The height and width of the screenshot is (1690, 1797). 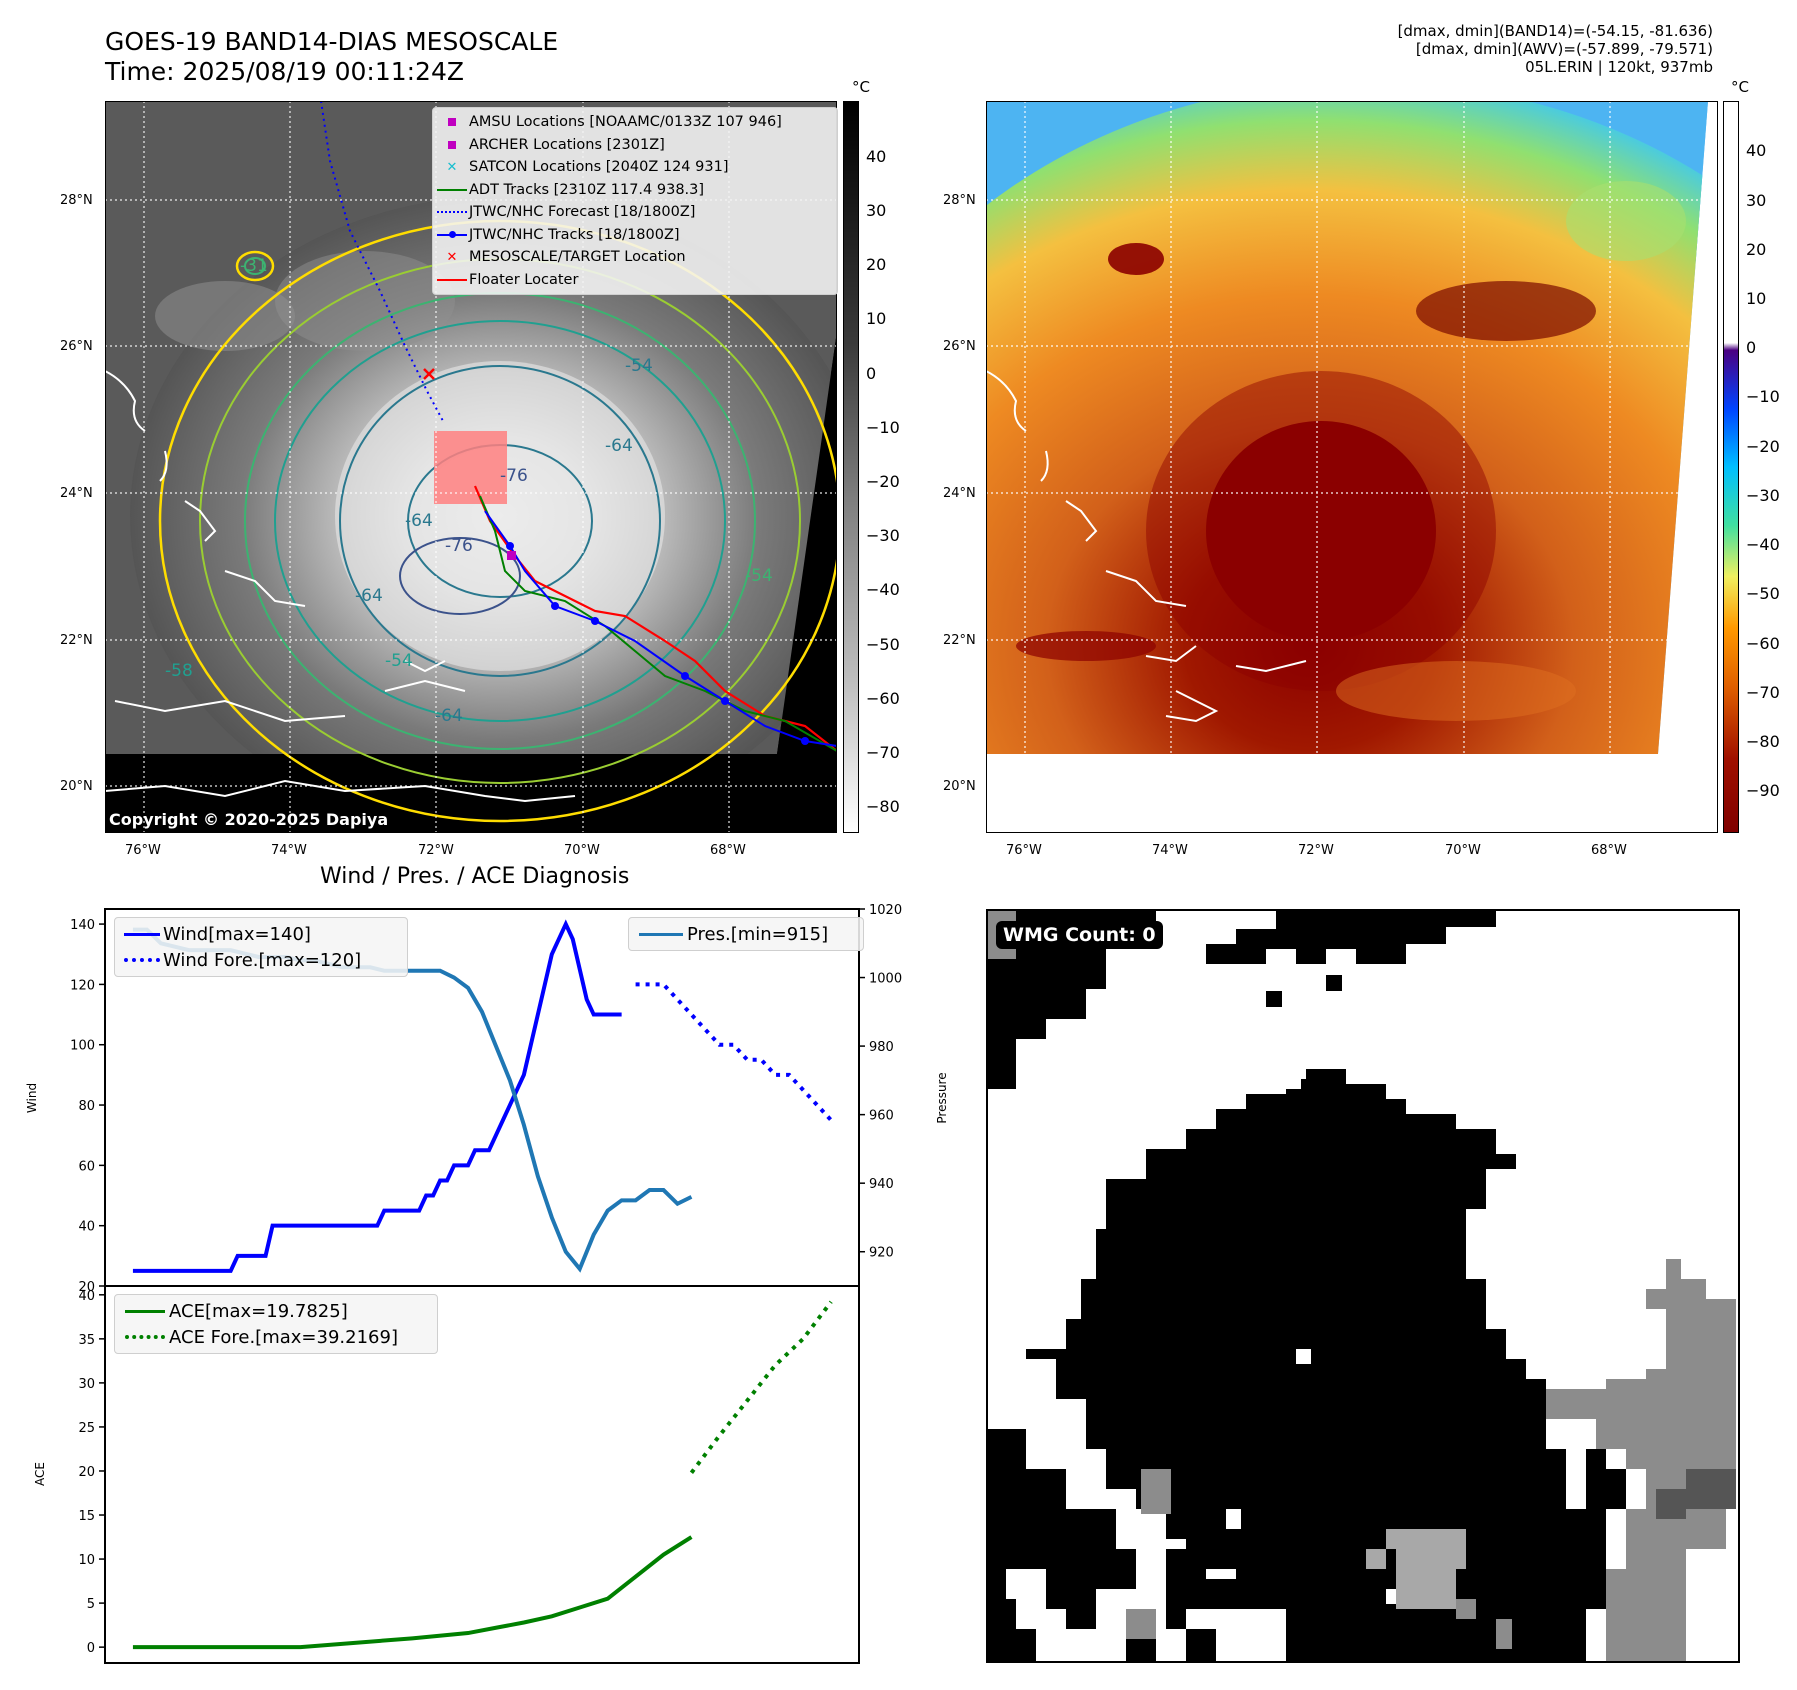 What do you see at coordinates (1740, 87) in the screenshot?
I see `awv-colorbar-unit: °C` at bounding box center [1740, 87].